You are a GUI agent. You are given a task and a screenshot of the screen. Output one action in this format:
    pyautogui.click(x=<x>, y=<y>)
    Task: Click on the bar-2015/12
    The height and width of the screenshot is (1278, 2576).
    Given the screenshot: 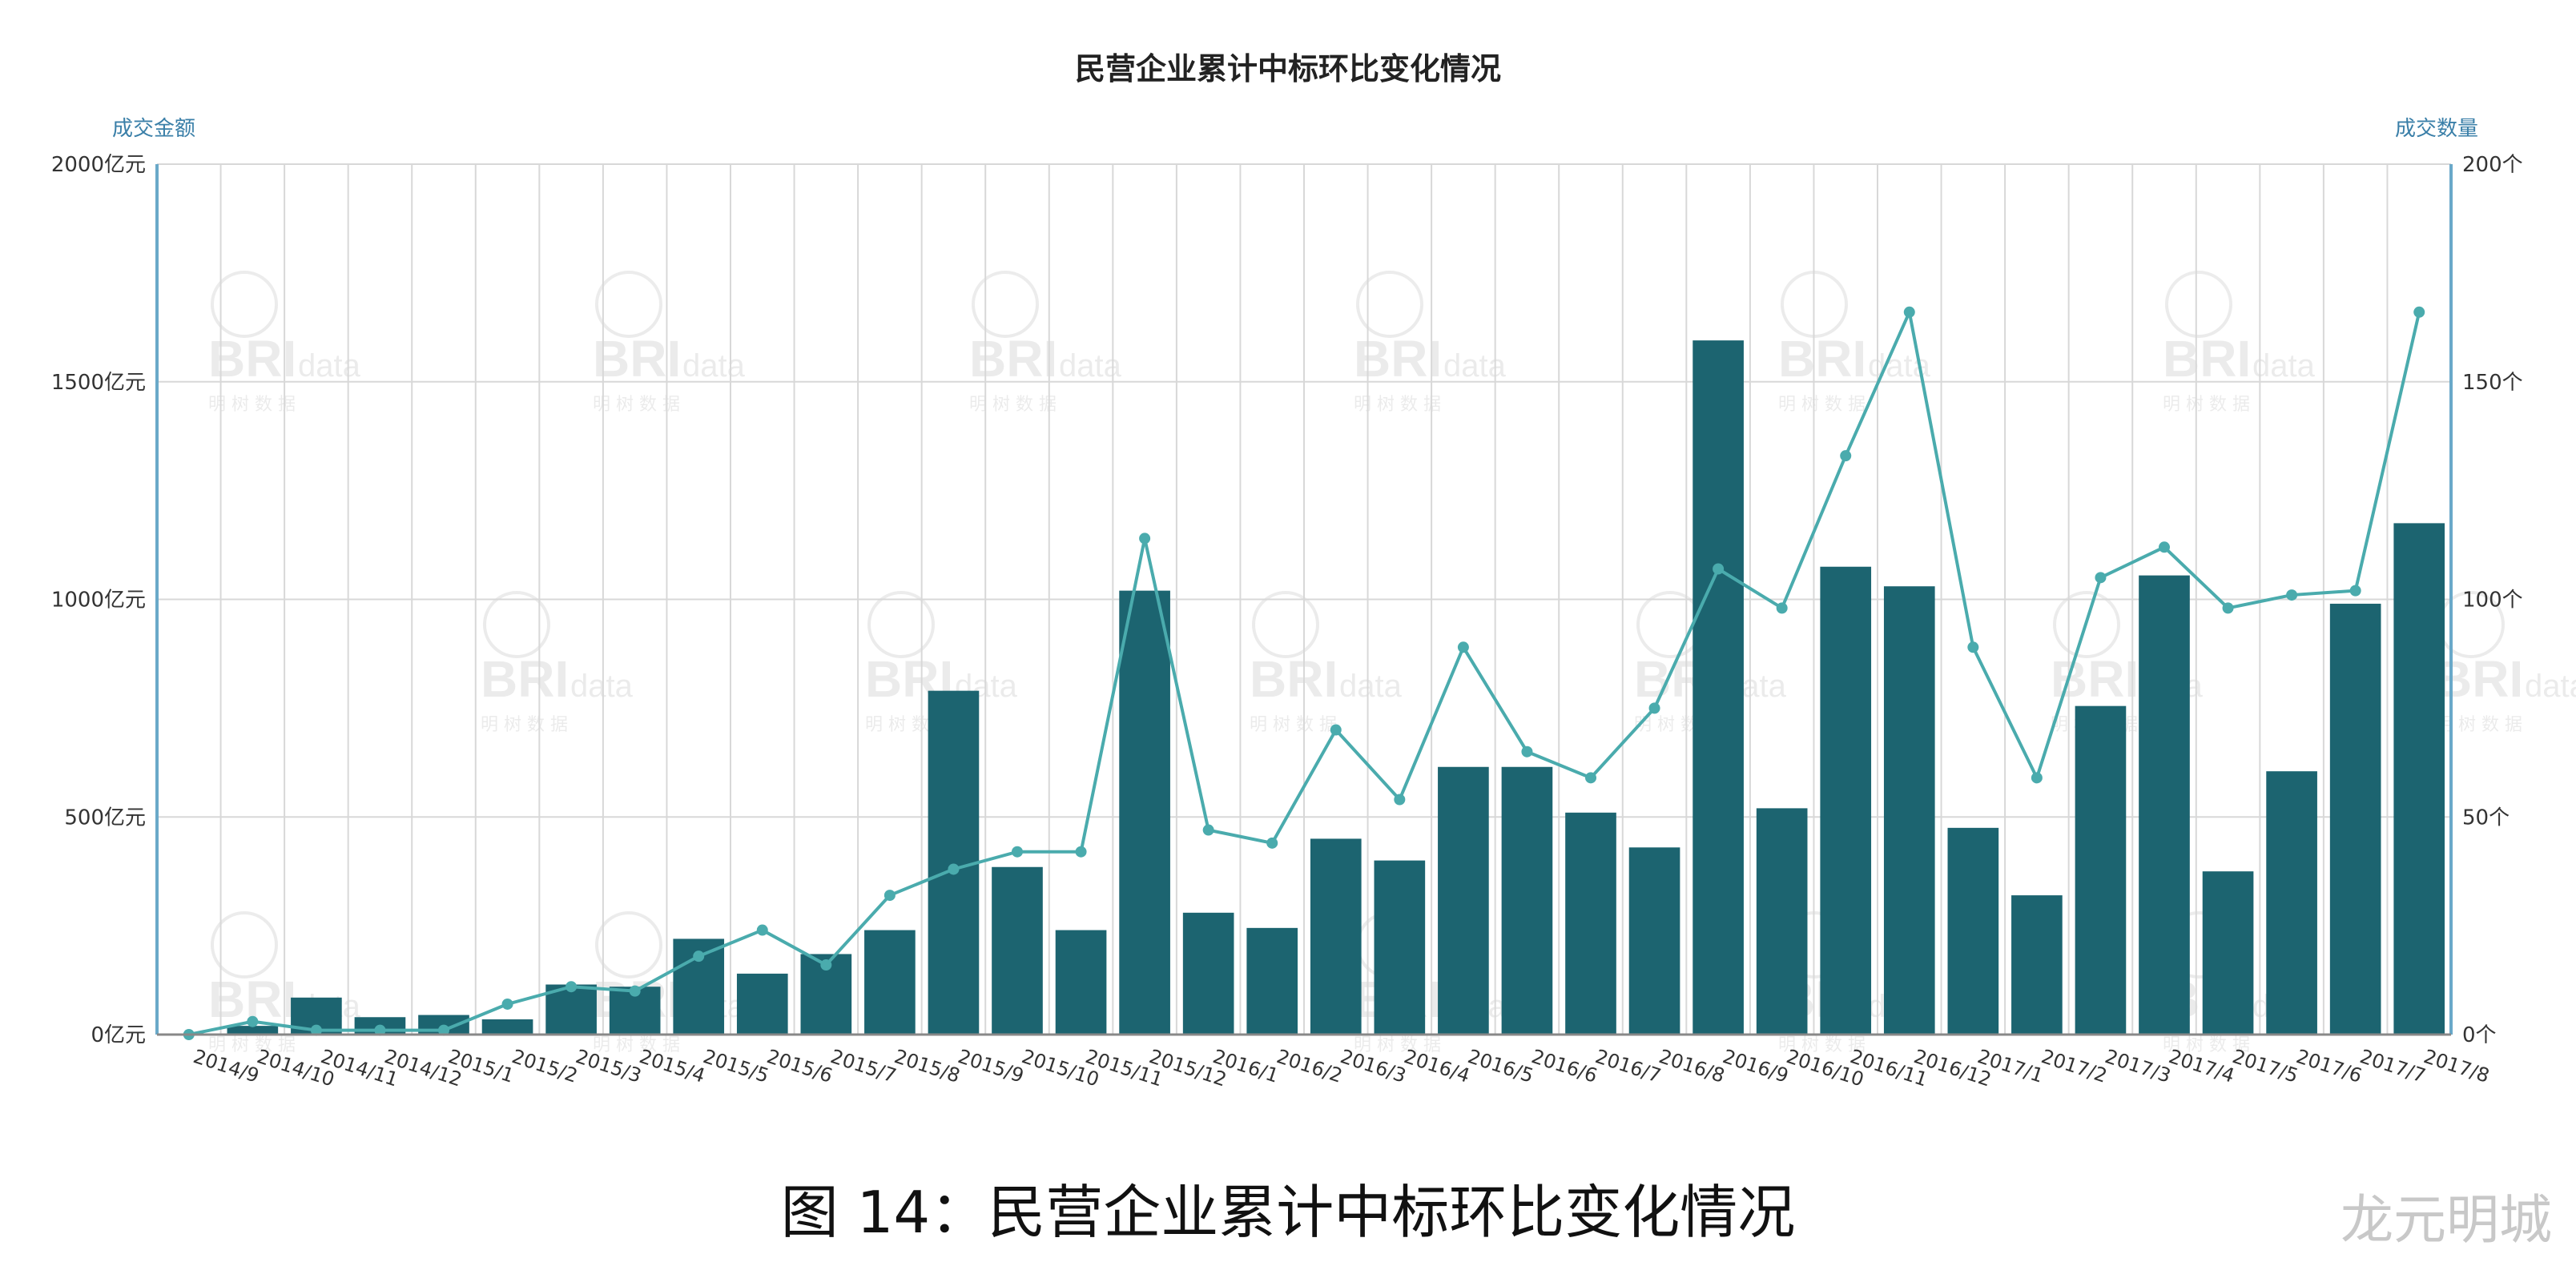 What is the action you would take?
    pyautogui.click(x=1144, y=812)
    